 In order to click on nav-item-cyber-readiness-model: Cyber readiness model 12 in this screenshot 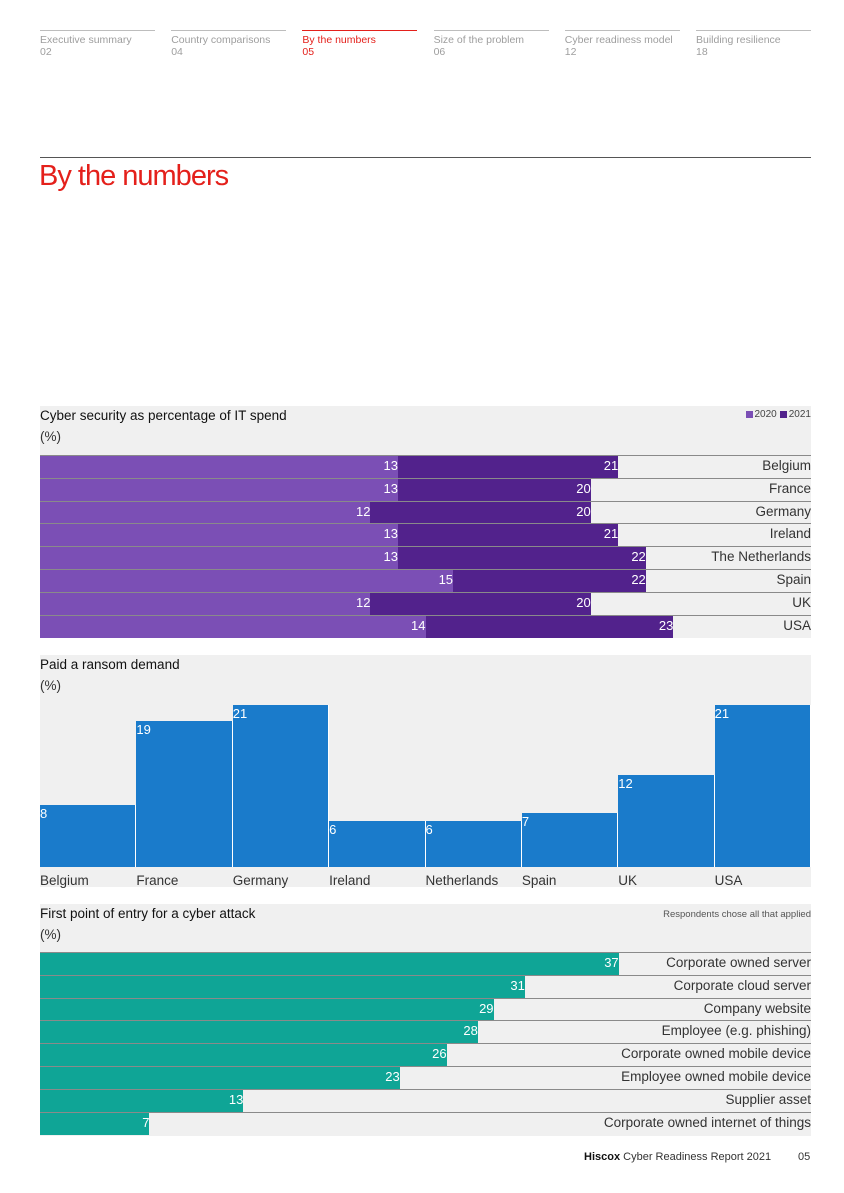, I will do `click(622, 44)`.